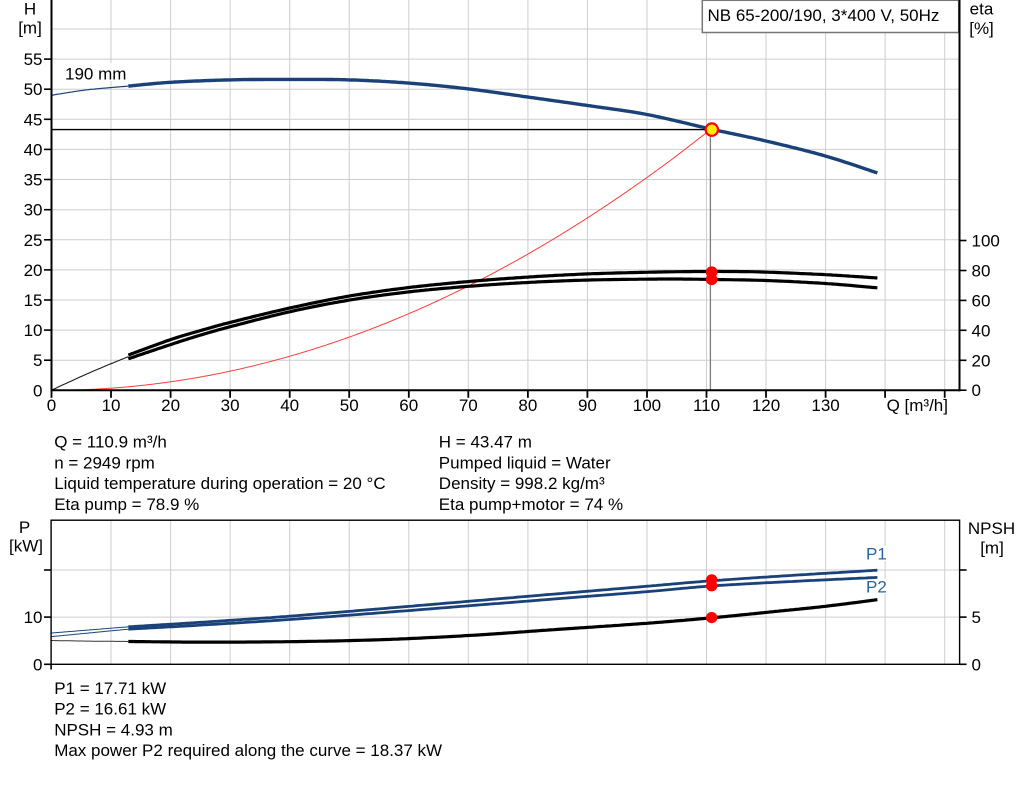  I want to click on svg-text: [kW], so click(26, 546).